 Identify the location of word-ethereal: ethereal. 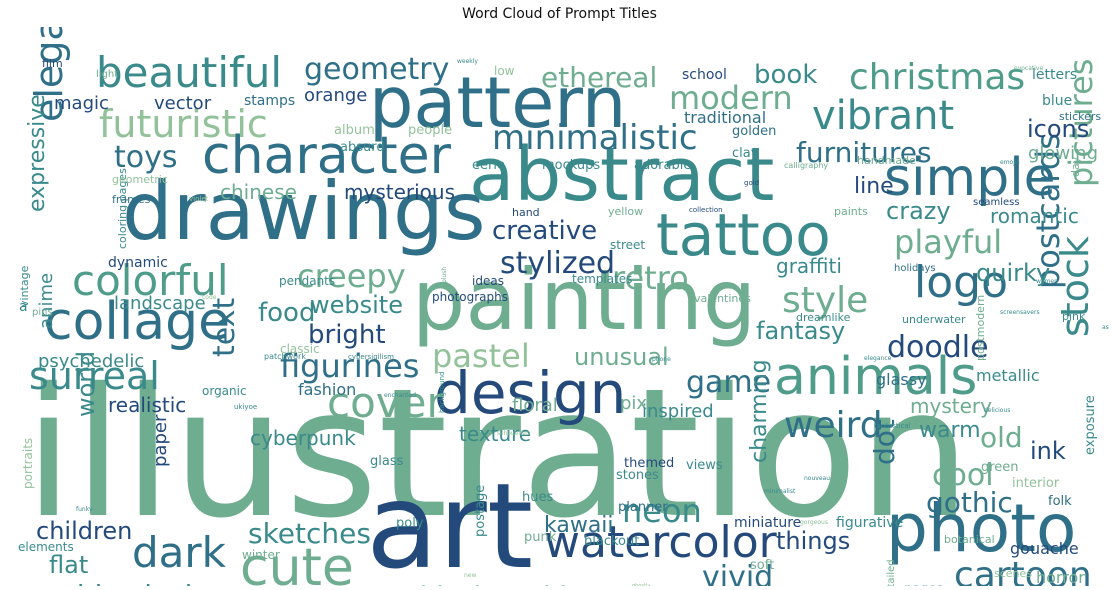
(599, 77).